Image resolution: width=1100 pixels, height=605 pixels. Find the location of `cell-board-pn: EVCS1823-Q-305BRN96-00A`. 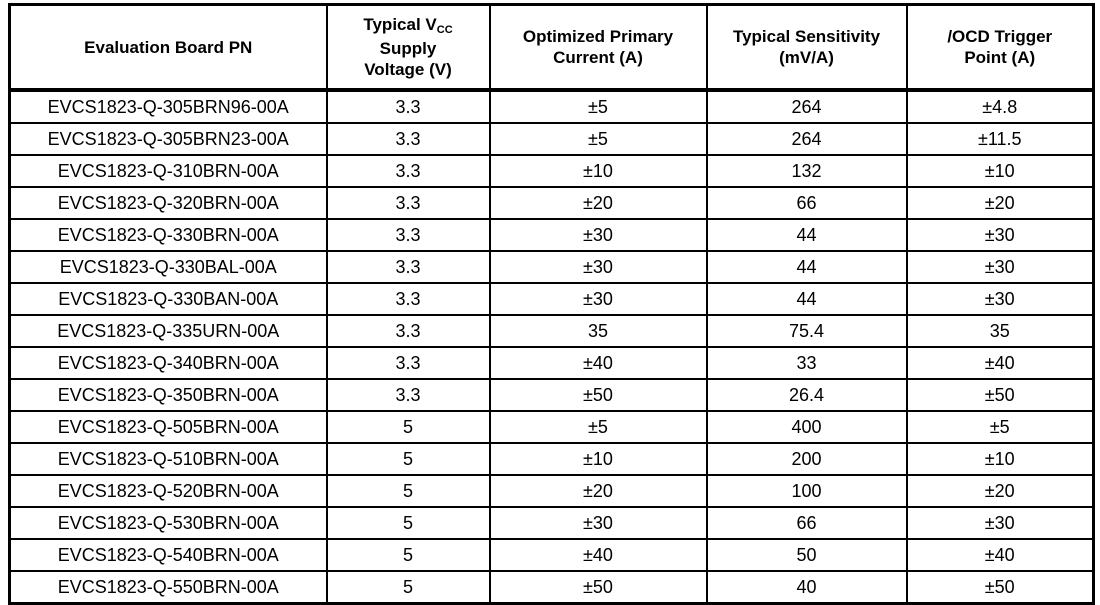

cell-board-pn: EVCS1823-Q-305BRN96-00A is located at coordinates (168, 106).